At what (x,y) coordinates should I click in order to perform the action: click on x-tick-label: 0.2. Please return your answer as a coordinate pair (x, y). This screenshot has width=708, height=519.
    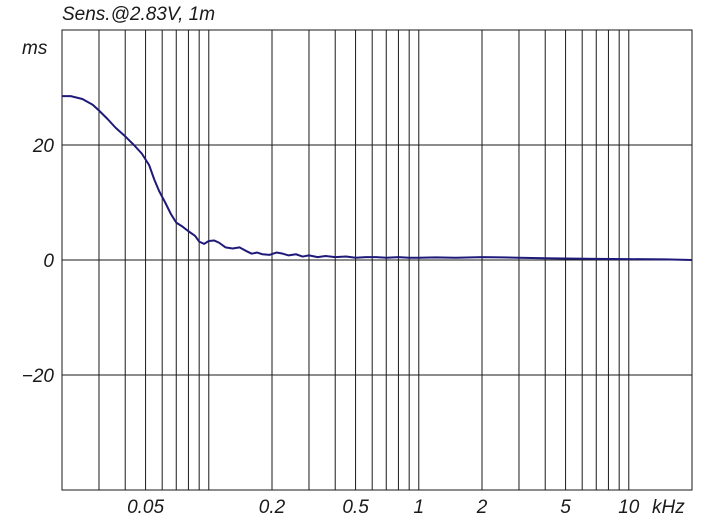
    Looking at the image, I should click on (272, 507).